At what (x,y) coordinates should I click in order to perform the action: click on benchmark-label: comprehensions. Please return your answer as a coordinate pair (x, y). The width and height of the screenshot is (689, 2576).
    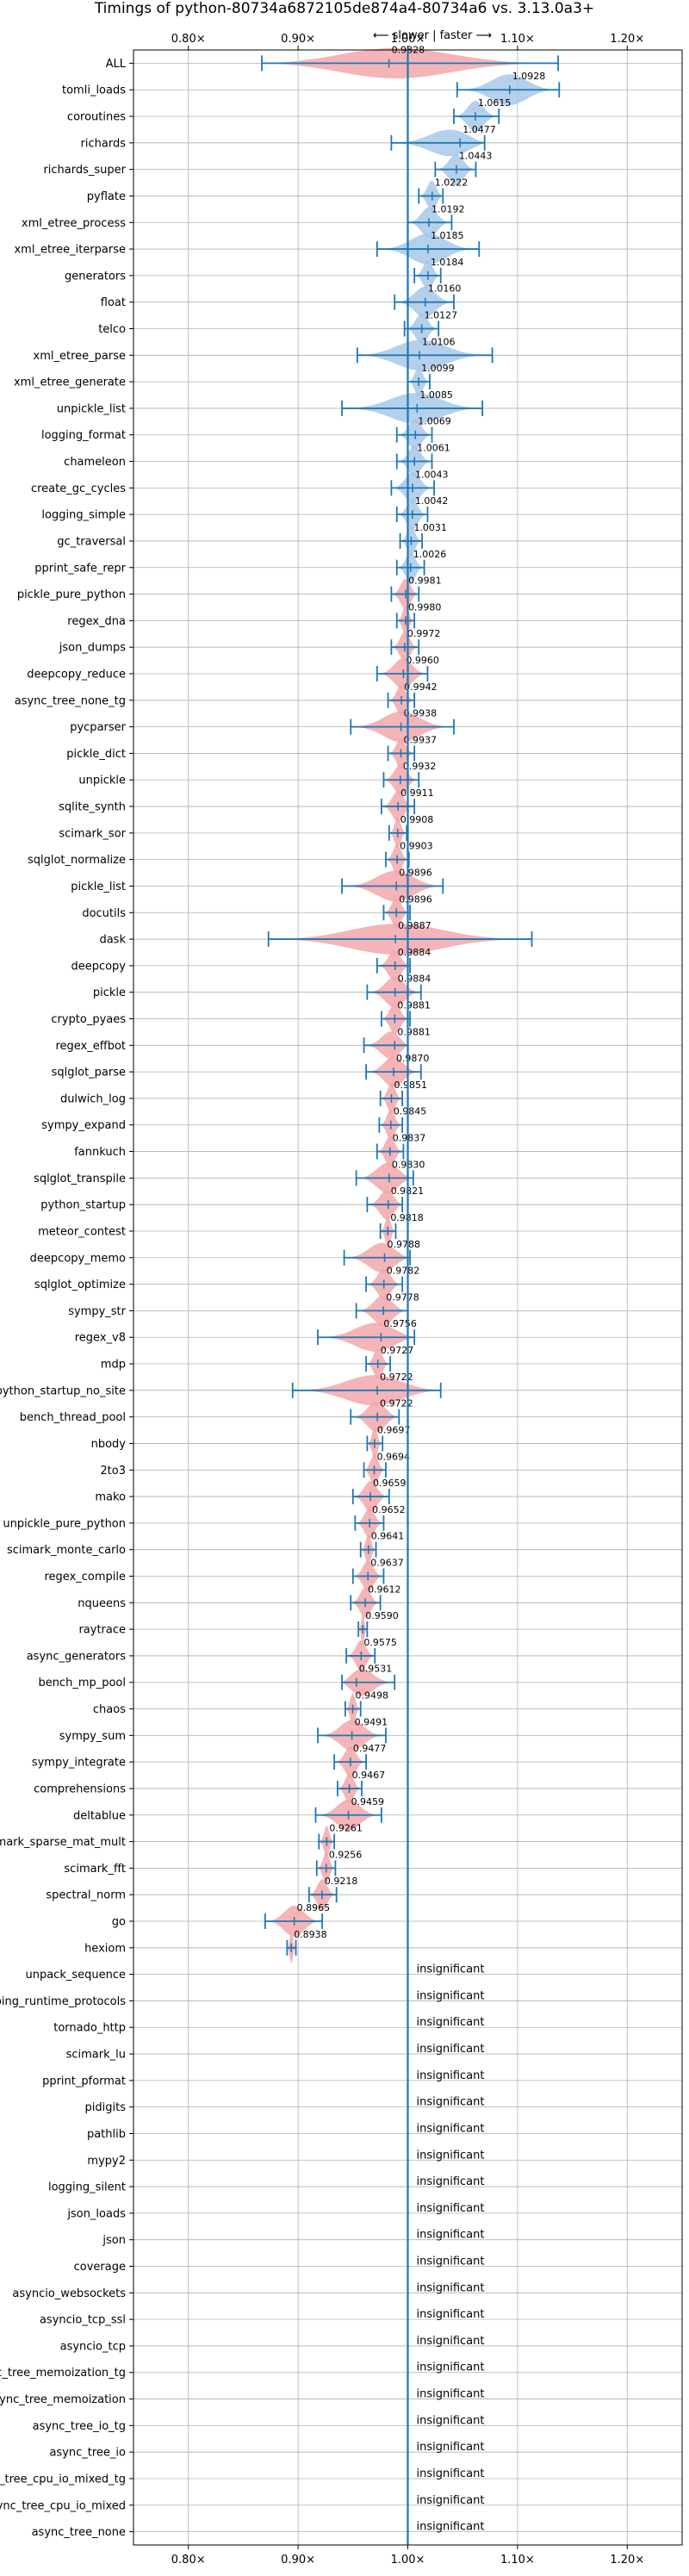
    Looking at the image, I should click on (80, 1789).